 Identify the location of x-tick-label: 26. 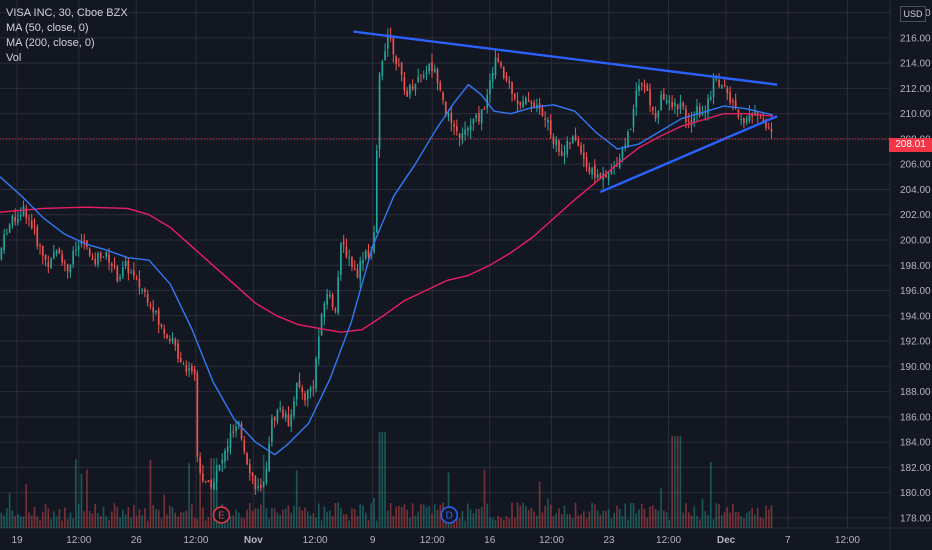
(137, 540).